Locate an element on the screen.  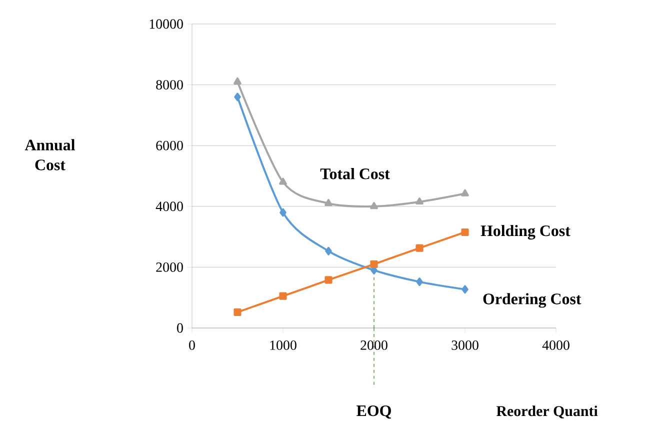
y-tick-label: 8000 is located at coordinates (169, 85).